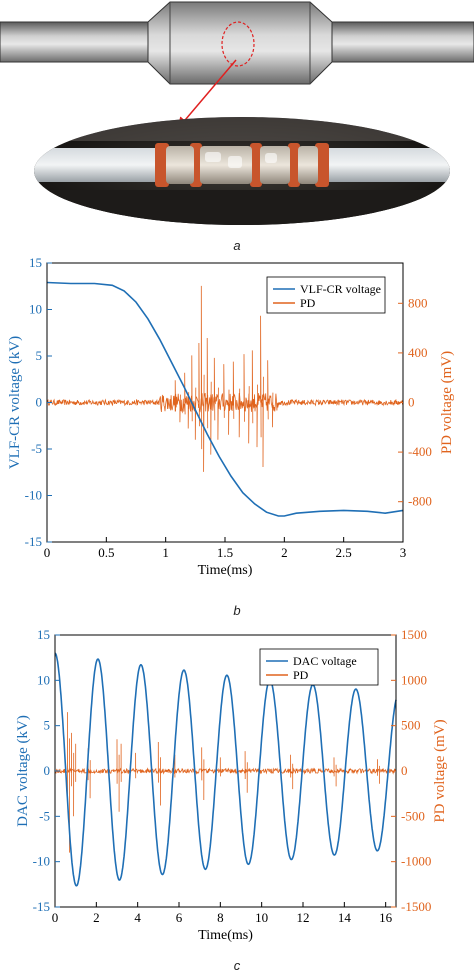 The height and width of the screenshot is (975, 474). I want to click on defect-marker, so click(238, 44).